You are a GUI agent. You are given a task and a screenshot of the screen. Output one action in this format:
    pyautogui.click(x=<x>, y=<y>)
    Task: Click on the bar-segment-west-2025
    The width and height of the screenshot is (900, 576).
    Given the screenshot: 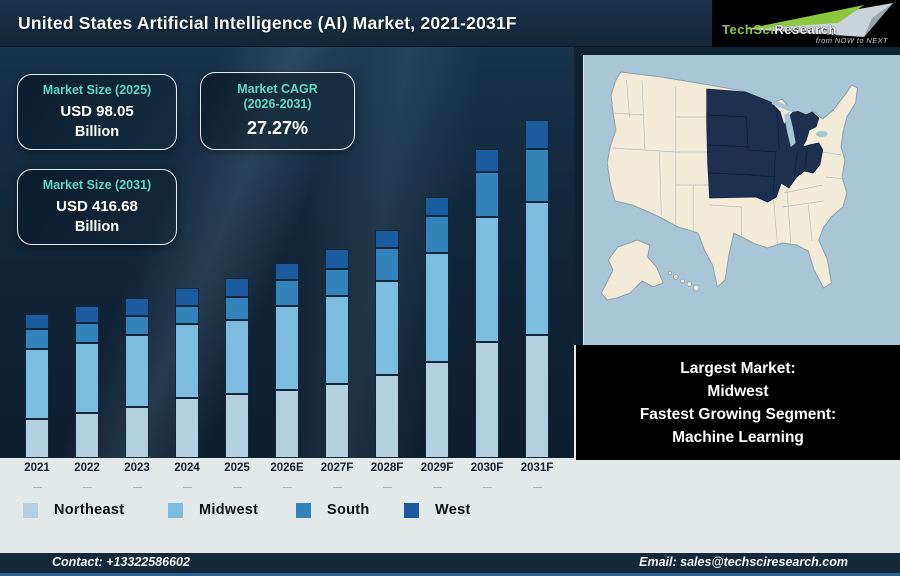 What is the action you would take?
    pyautogui.click(x=237, y=287)
    